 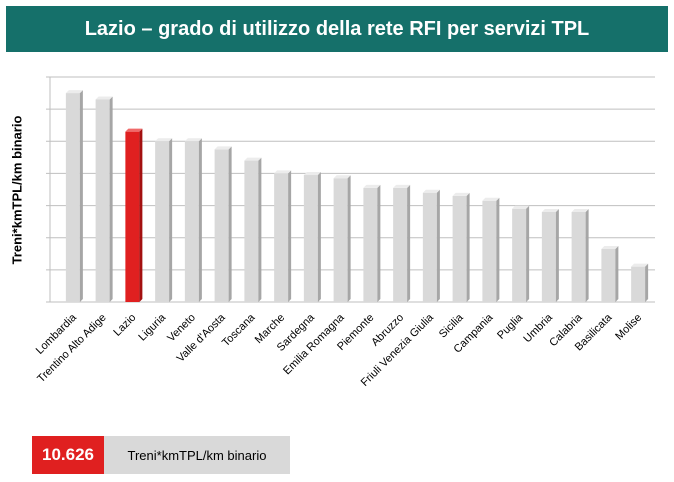 I want to click on summary-unit: Treni*kmTPL/km binario, so click(x=197, y=455).